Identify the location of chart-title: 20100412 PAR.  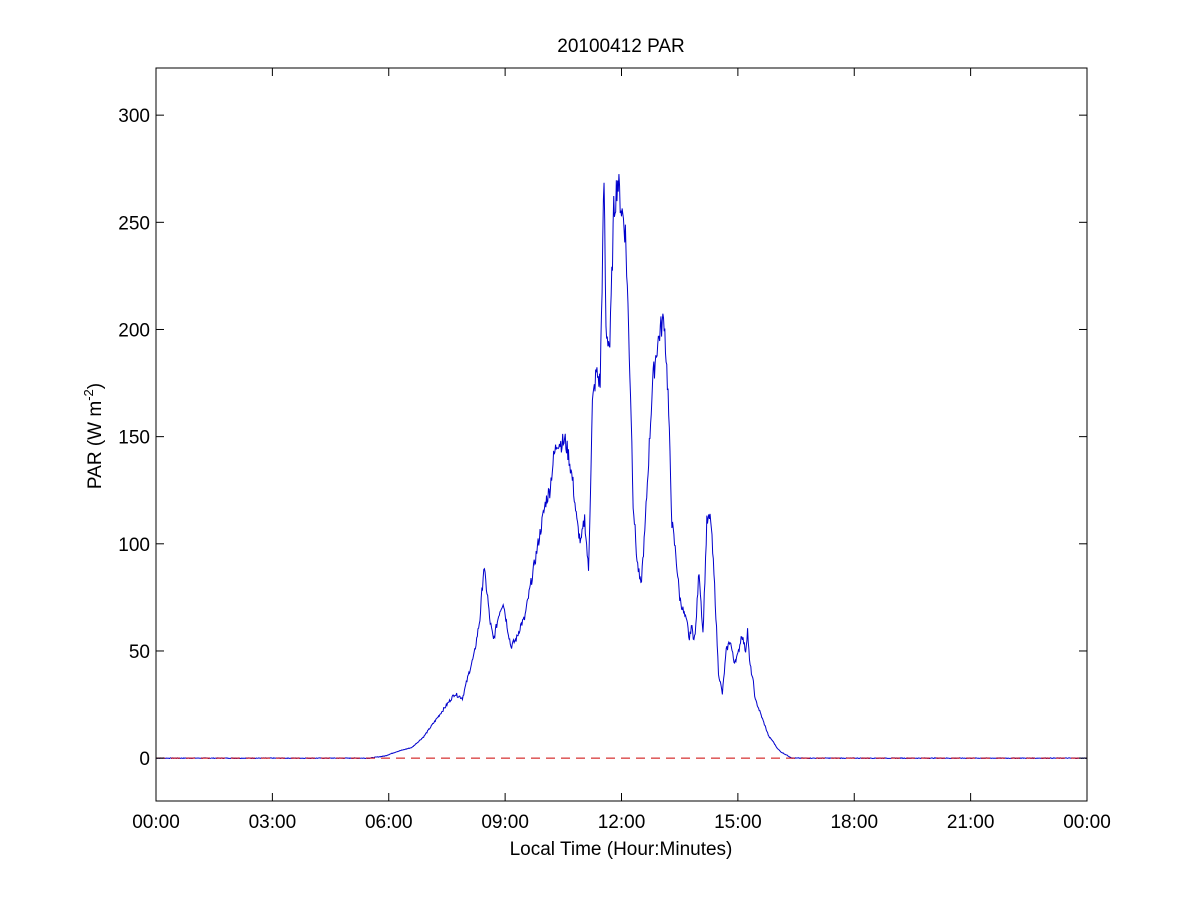
(620, 46).